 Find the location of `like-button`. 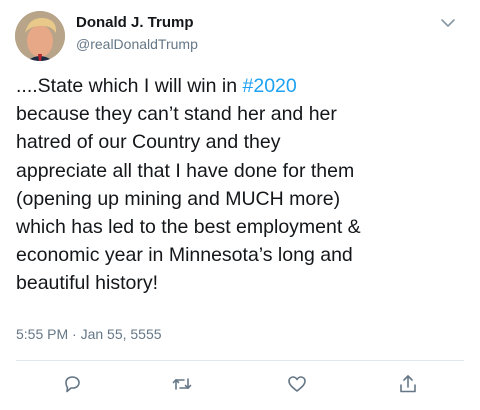

like-button is located at coordinates (297, 384).